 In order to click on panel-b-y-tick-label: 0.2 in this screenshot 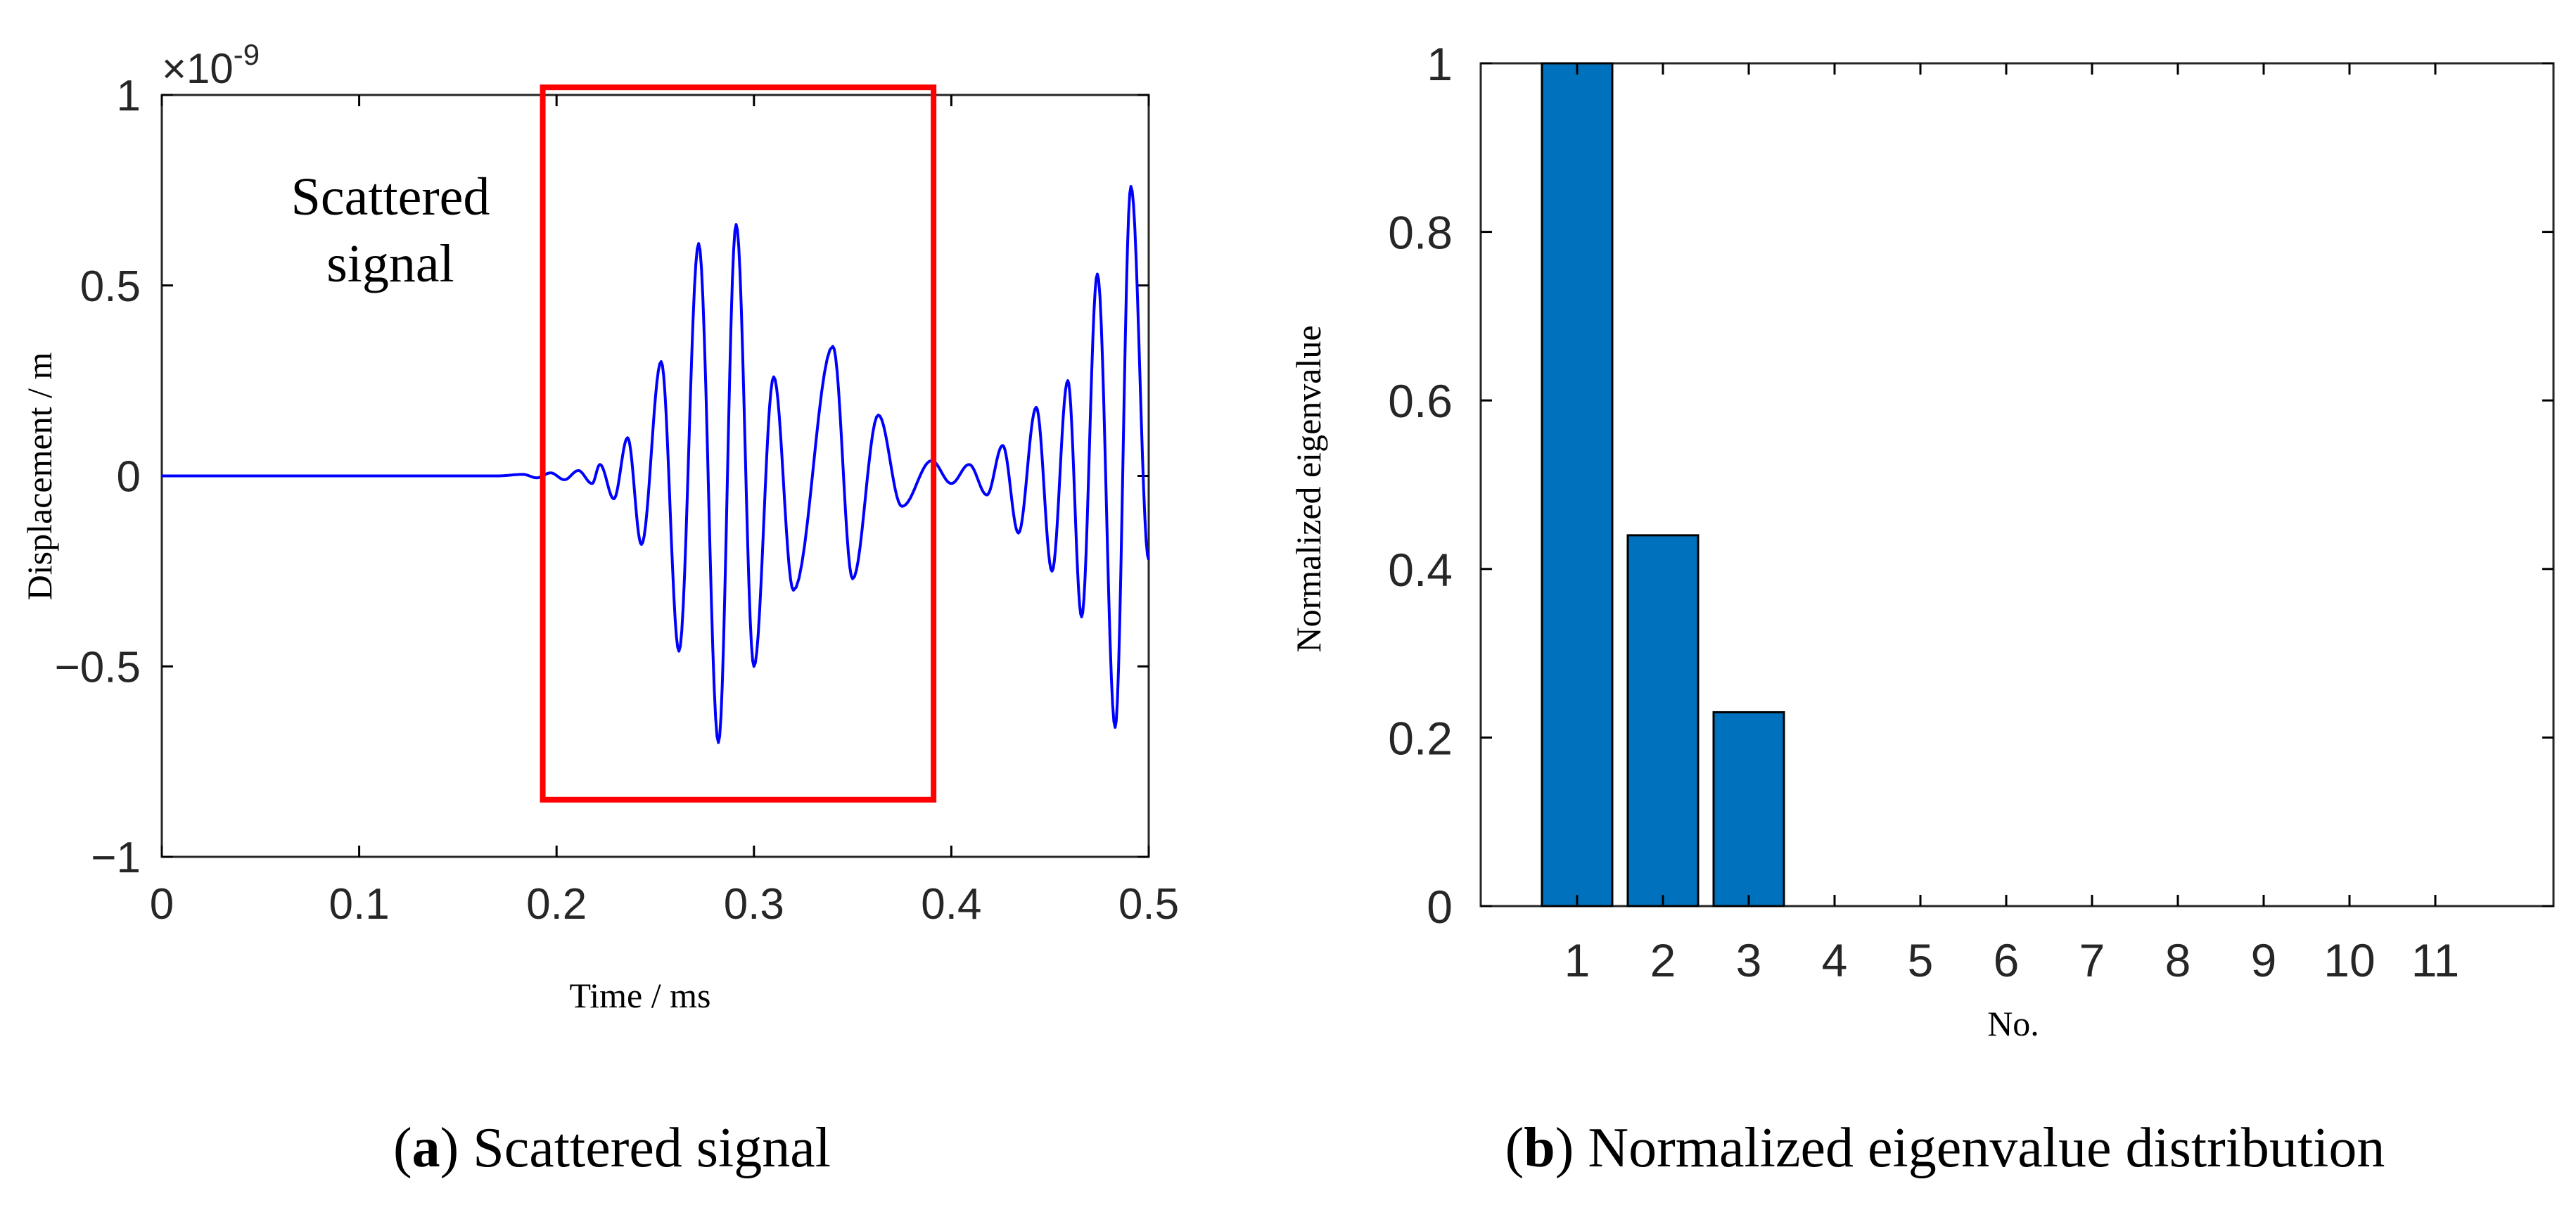, I will do `click(1420, 738)`.